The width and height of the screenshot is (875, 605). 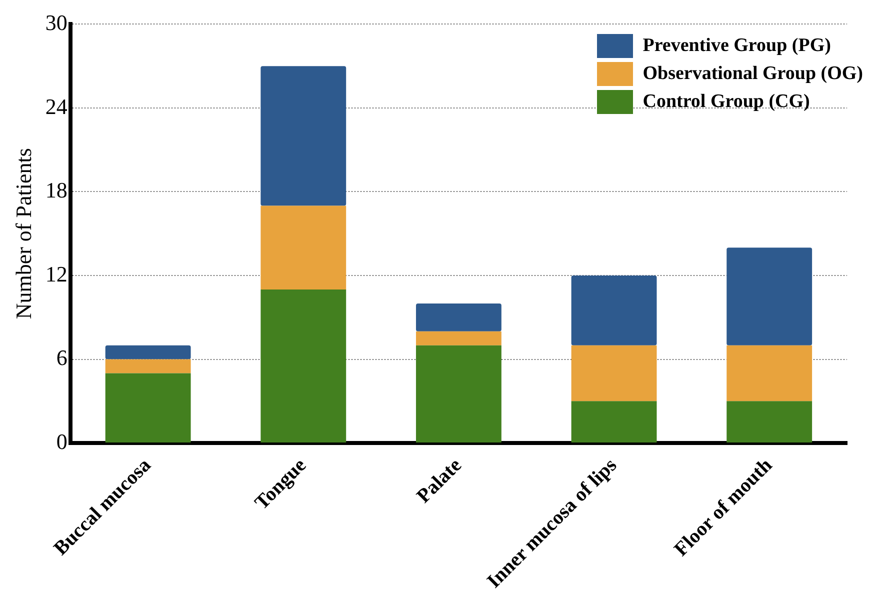 I want to click on y-tick-label: 18, so click(x=56, y=190).